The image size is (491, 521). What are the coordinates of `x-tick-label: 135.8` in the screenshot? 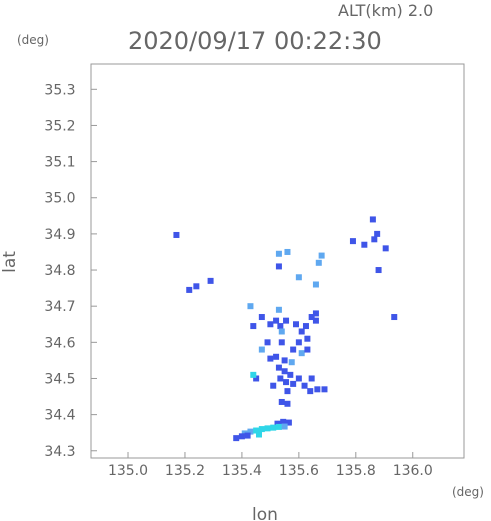 It's located at (356, 471).